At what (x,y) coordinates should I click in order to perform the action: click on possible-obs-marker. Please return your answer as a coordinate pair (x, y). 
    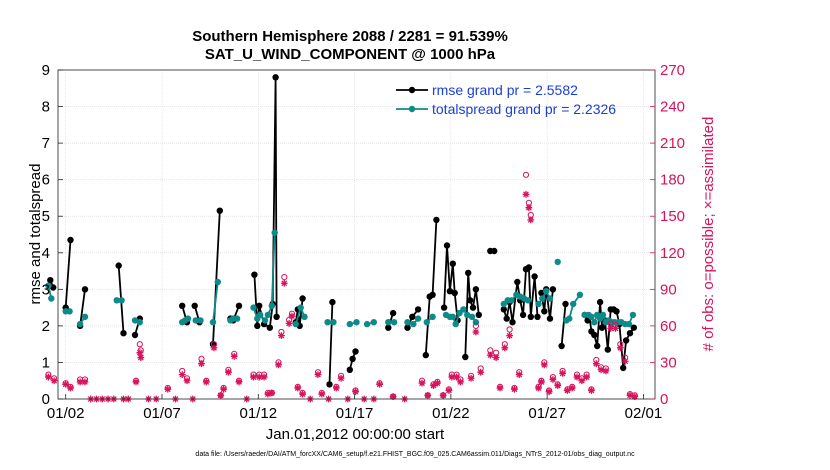
    Looking at the image, I should click on (284, 277).